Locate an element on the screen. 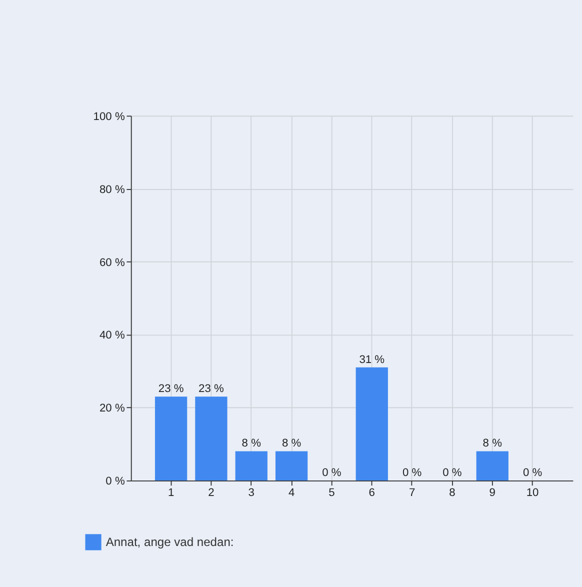 Image resolution: width=582 pixels, height=587 pixels. x-tick-label: 8 is located at coordinates (452, 492).